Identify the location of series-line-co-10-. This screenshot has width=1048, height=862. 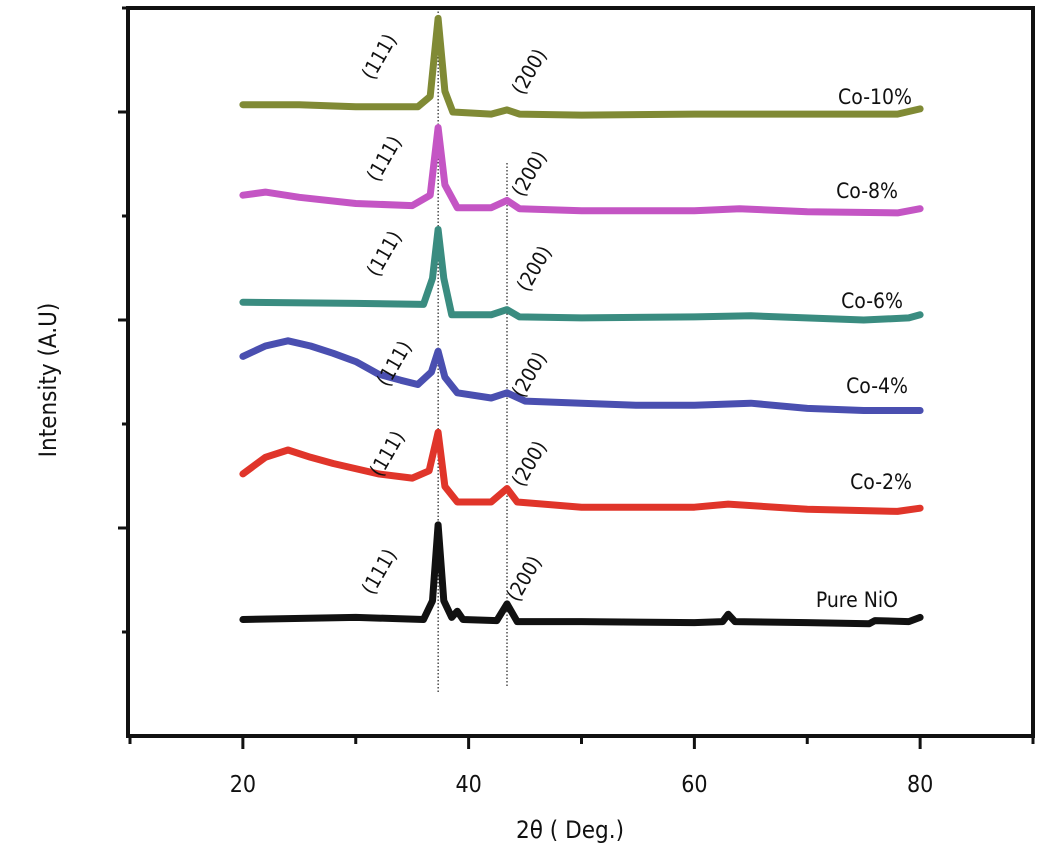
(581, 66).